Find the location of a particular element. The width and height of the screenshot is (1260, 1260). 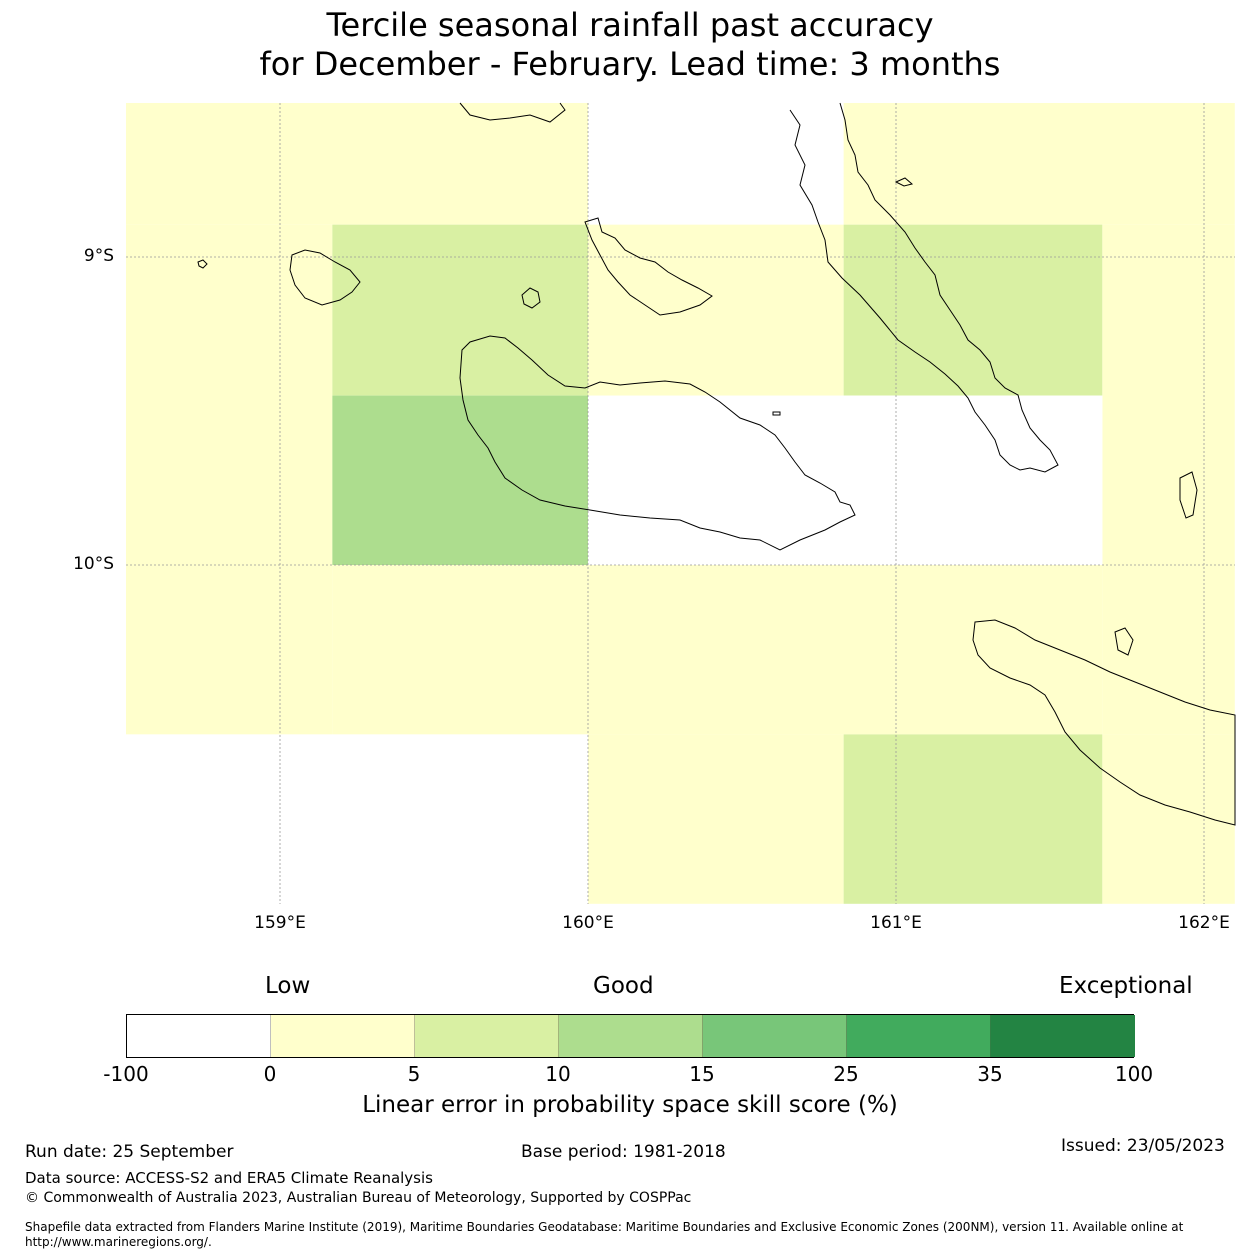

coastline-malaita is located at coordinates (924, 287).